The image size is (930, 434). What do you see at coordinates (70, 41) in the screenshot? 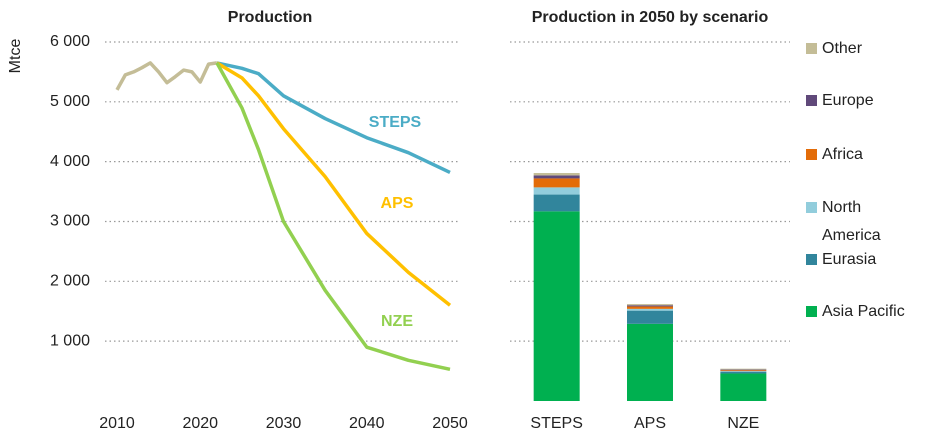
I see `y-tick-label: 6 000` at bounding box center [70, 41].